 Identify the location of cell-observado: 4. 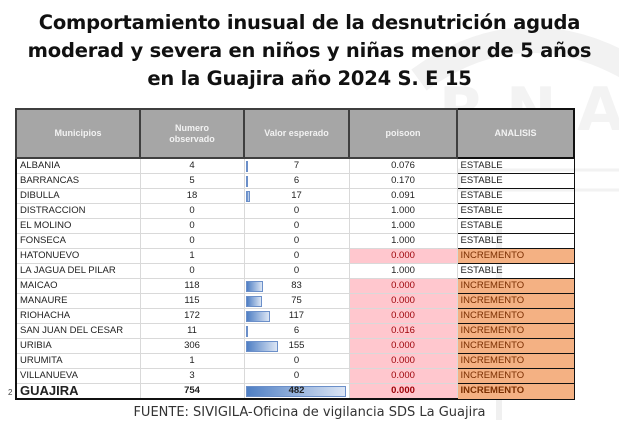
(192, 166).